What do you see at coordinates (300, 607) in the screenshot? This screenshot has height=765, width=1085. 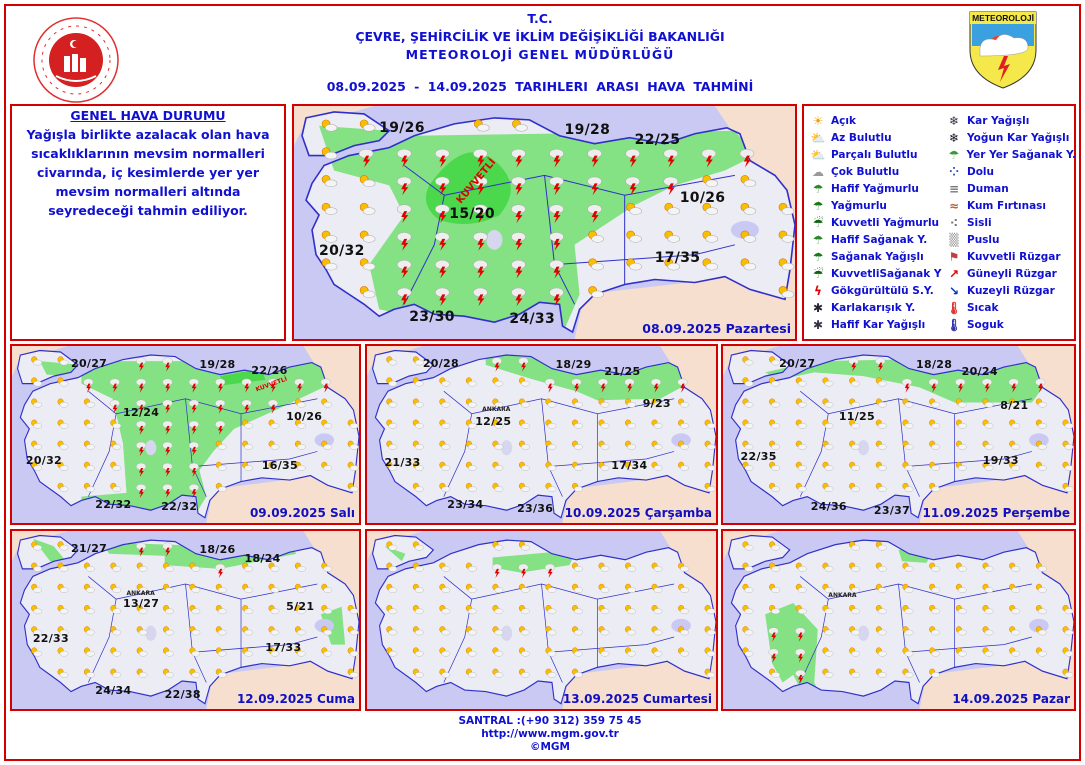 I see `temp-label: 5/21` at bounding box center [300, 607].